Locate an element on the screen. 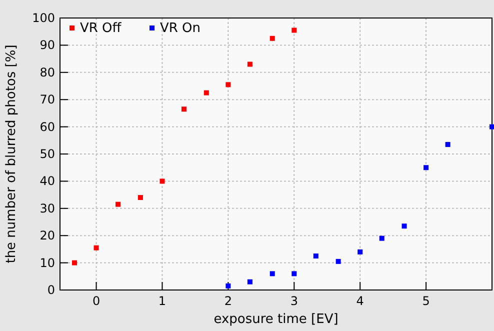 The height and width of the screenshot is (331, 494). y-tick-label: 50 is located at coordinates (47, 154).